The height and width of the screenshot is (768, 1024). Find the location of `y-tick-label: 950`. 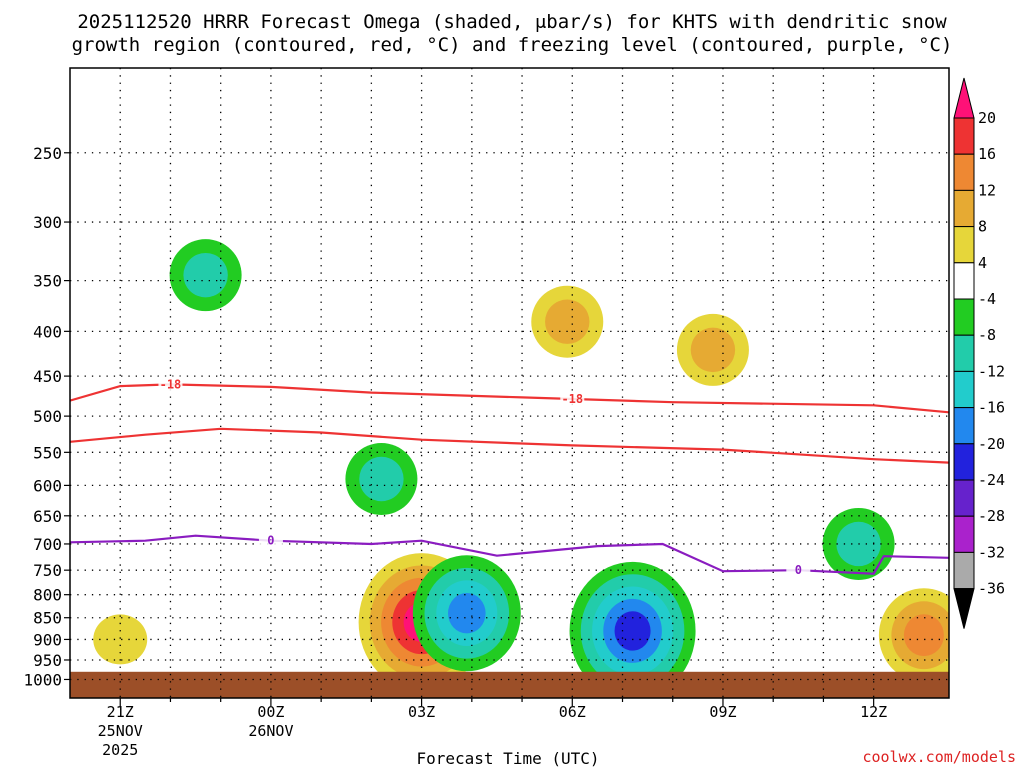

y-tick-label: 950 is located at coordinates (47, 660).